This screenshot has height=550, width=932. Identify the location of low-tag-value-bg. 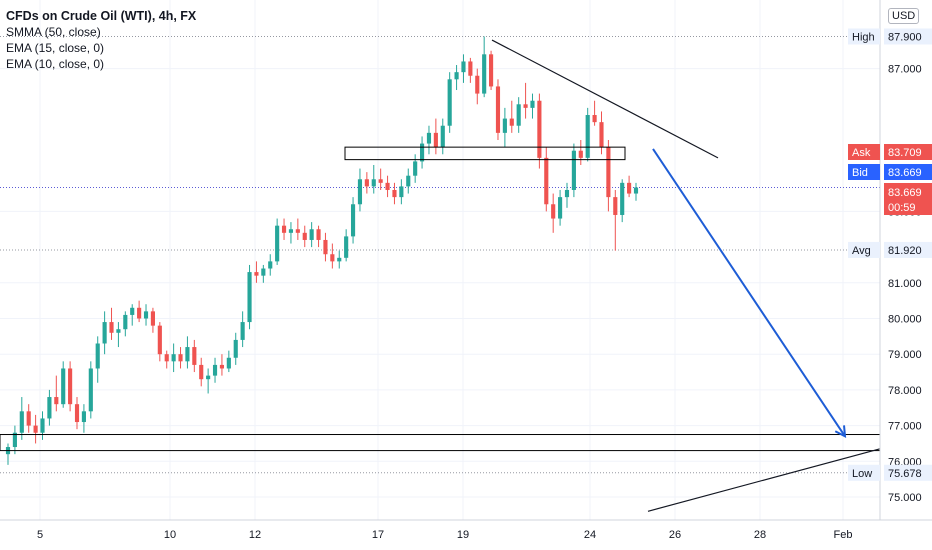
(908, 472).